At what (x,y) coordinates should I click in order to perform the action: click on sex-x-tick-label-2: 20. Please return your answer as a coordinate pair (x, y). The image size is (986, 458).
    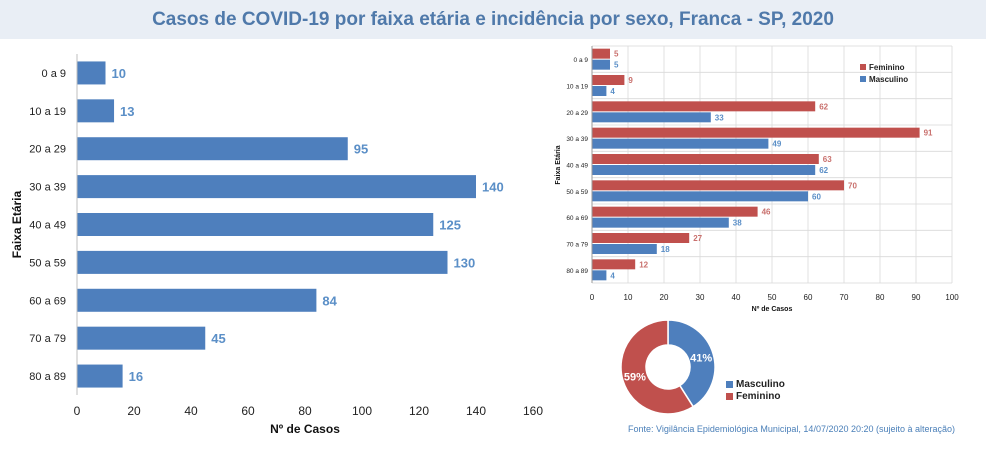
    Looking at the image, I should click on (664, 297).